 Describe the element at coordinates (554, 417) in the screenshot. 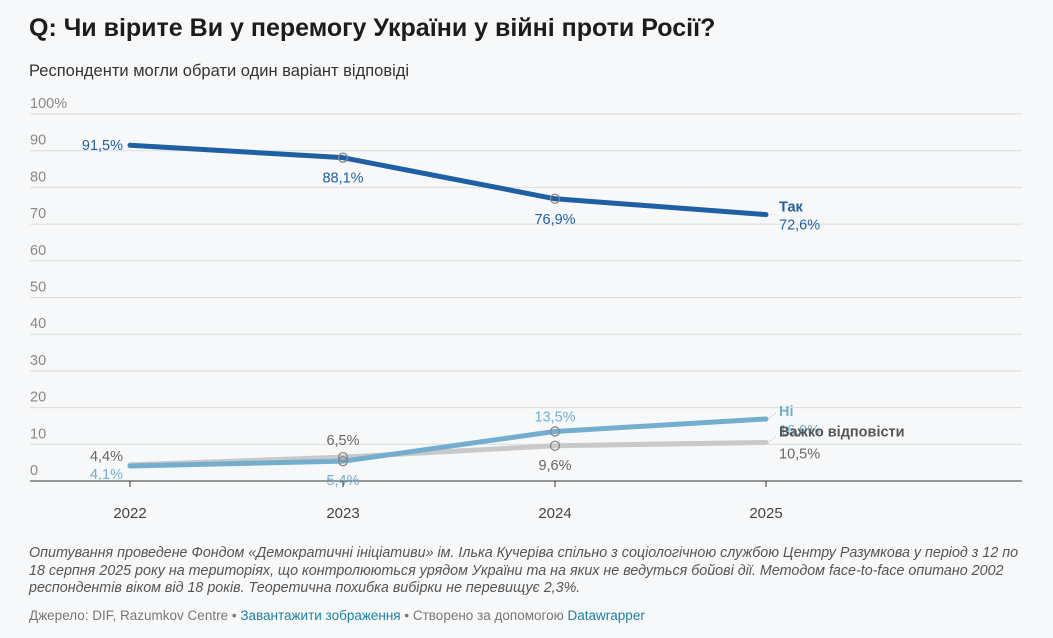

I see `data-label: 13,5%` at that location.